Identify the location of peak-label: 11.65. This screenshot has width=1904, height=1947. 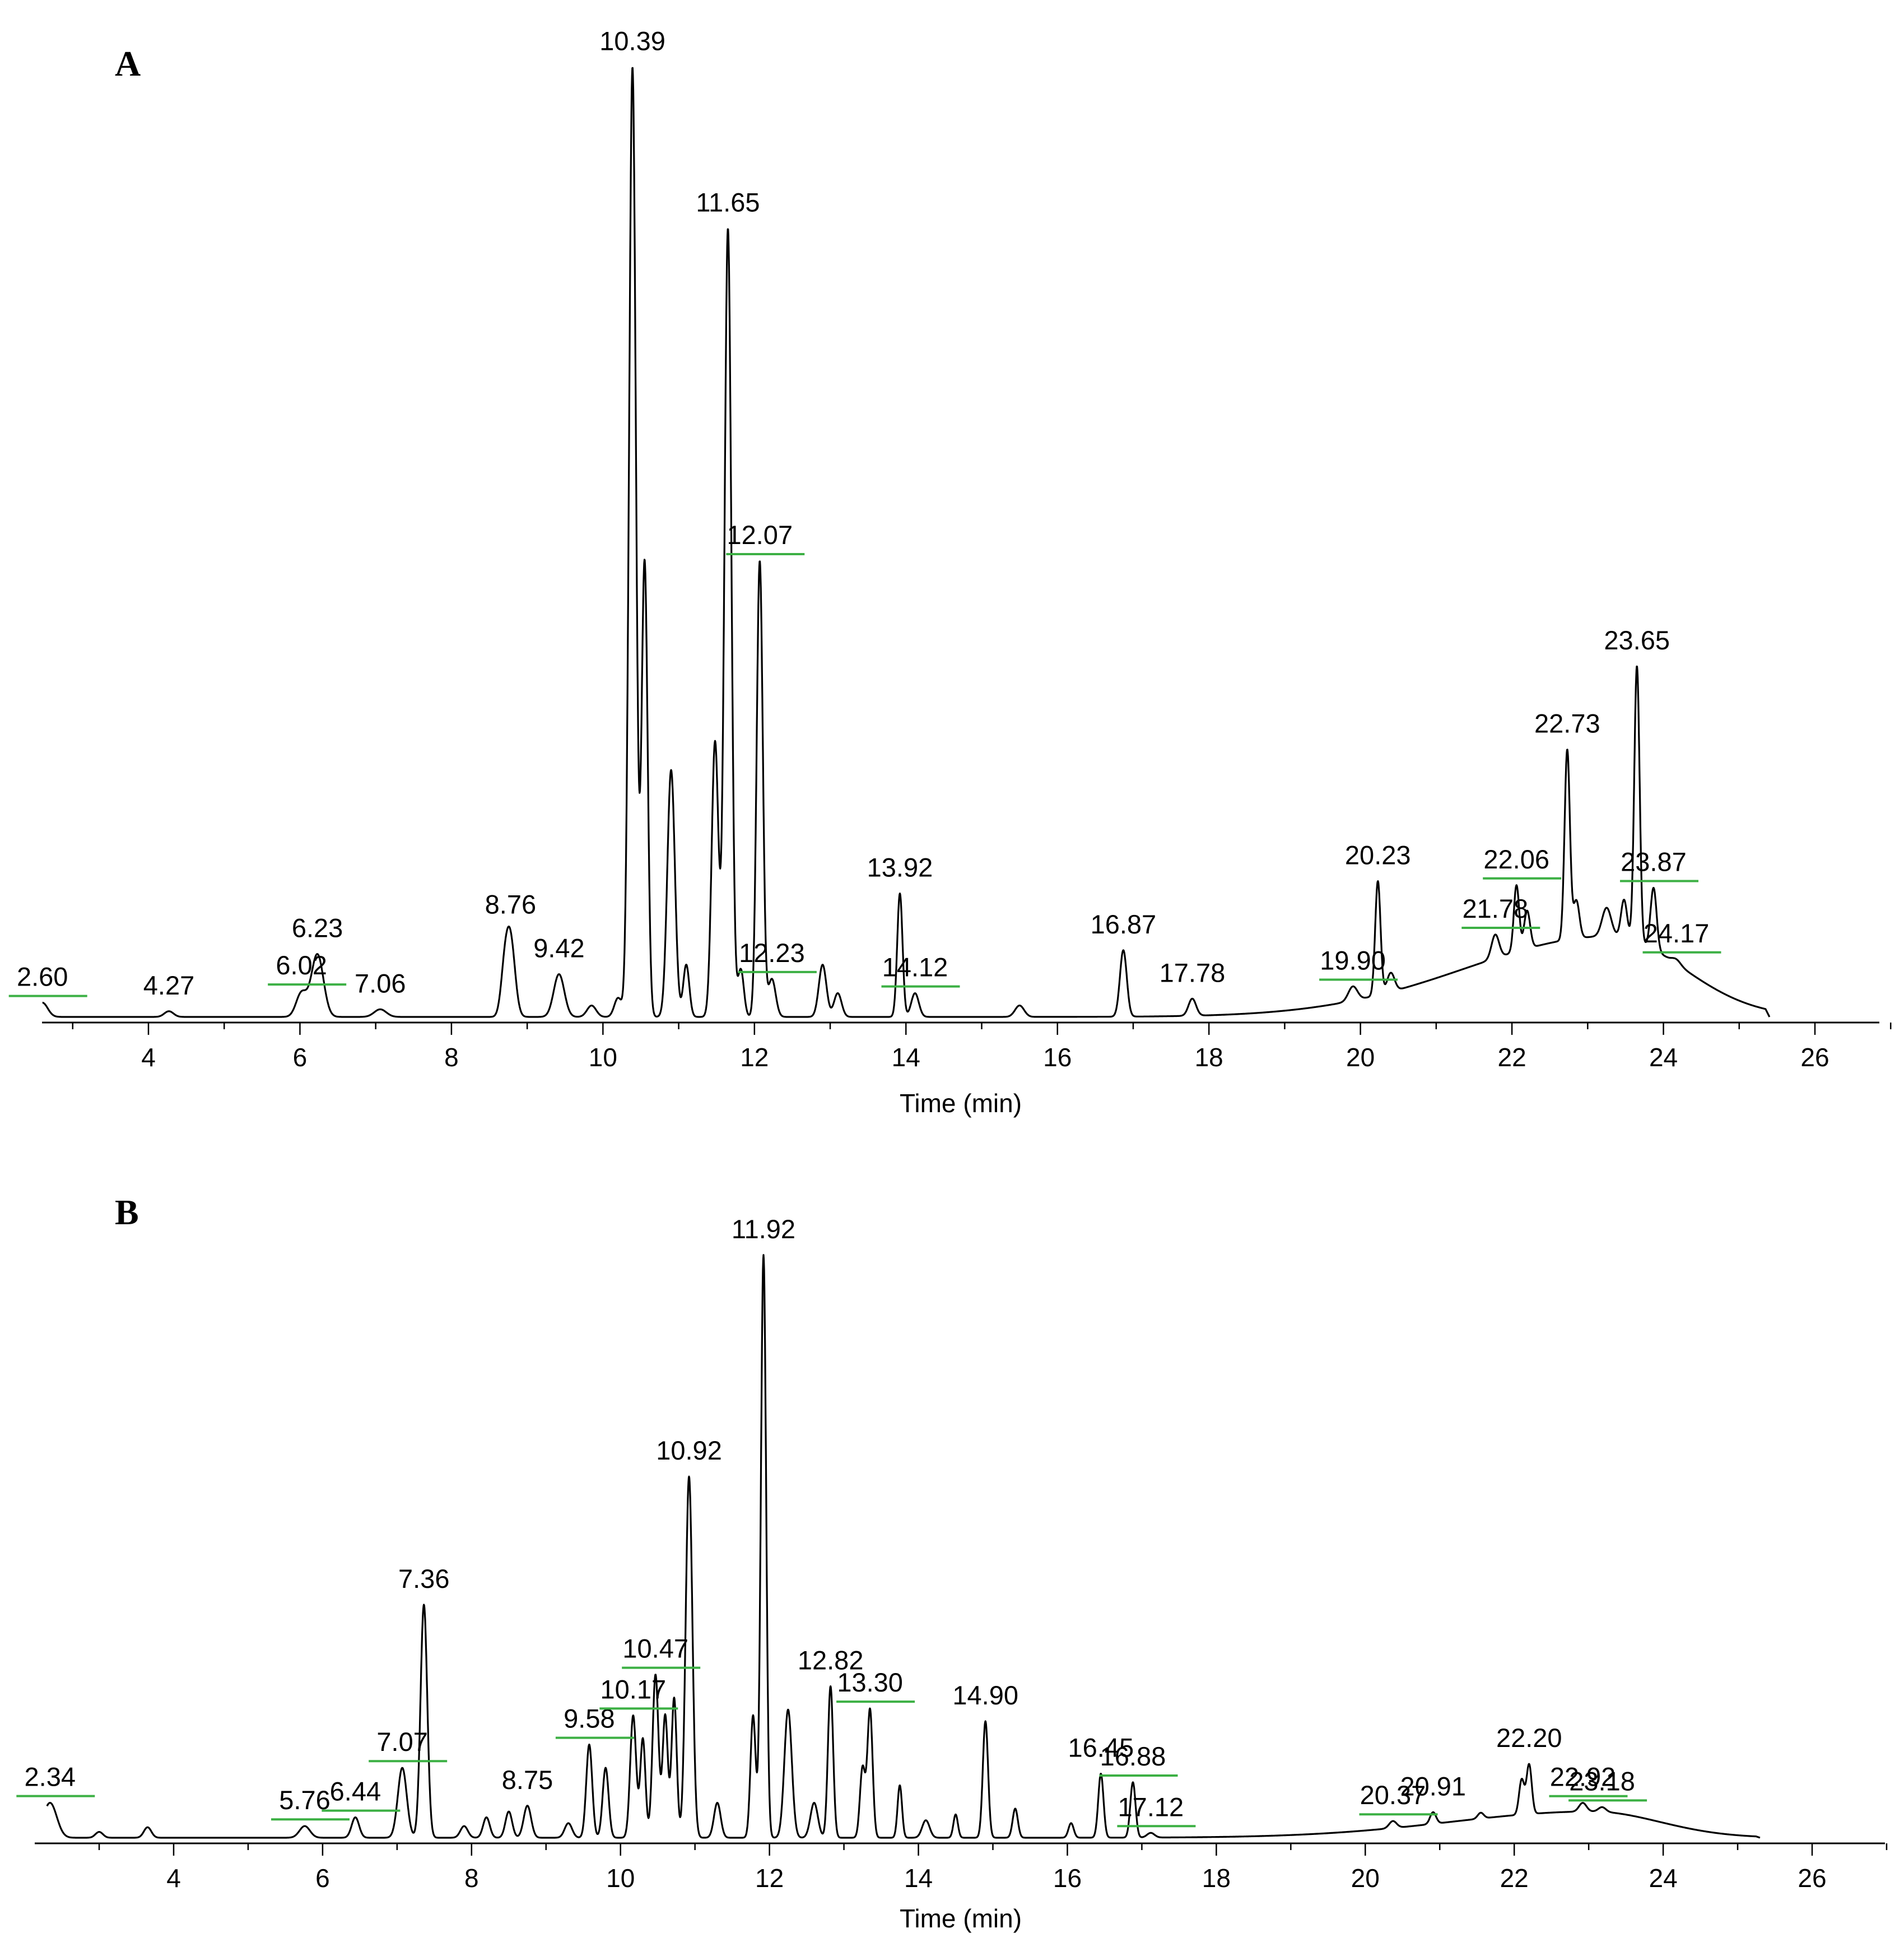
(728, 202).